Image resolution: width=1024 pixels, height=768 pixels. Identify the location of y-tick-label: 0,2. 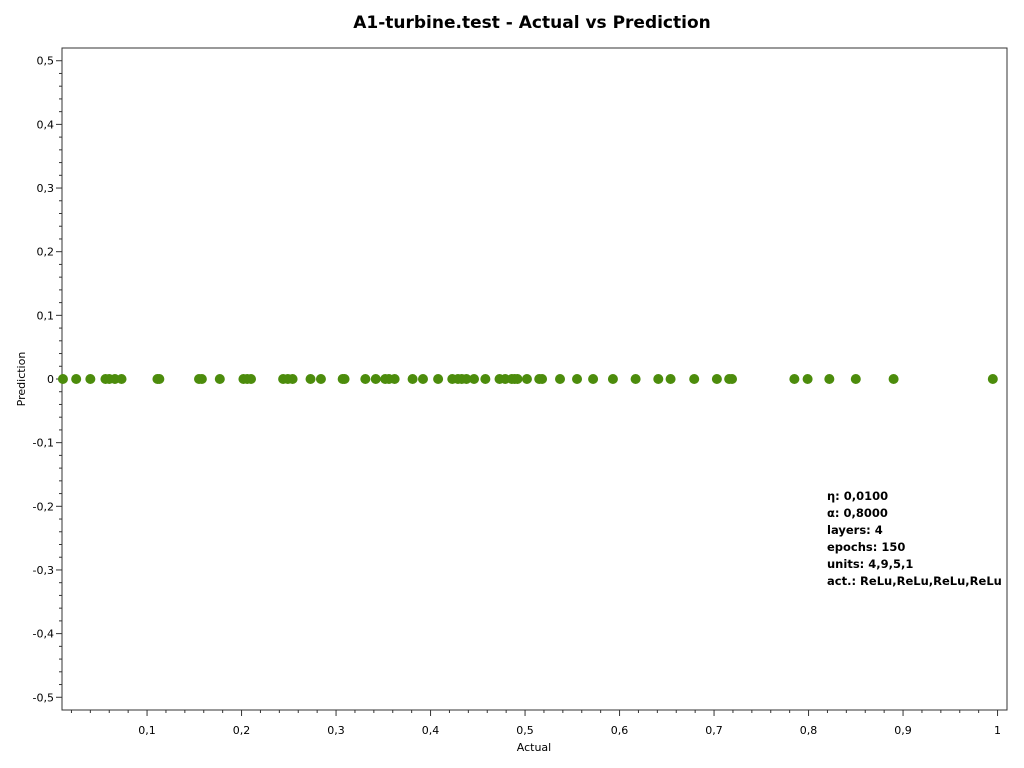
(46, 252).